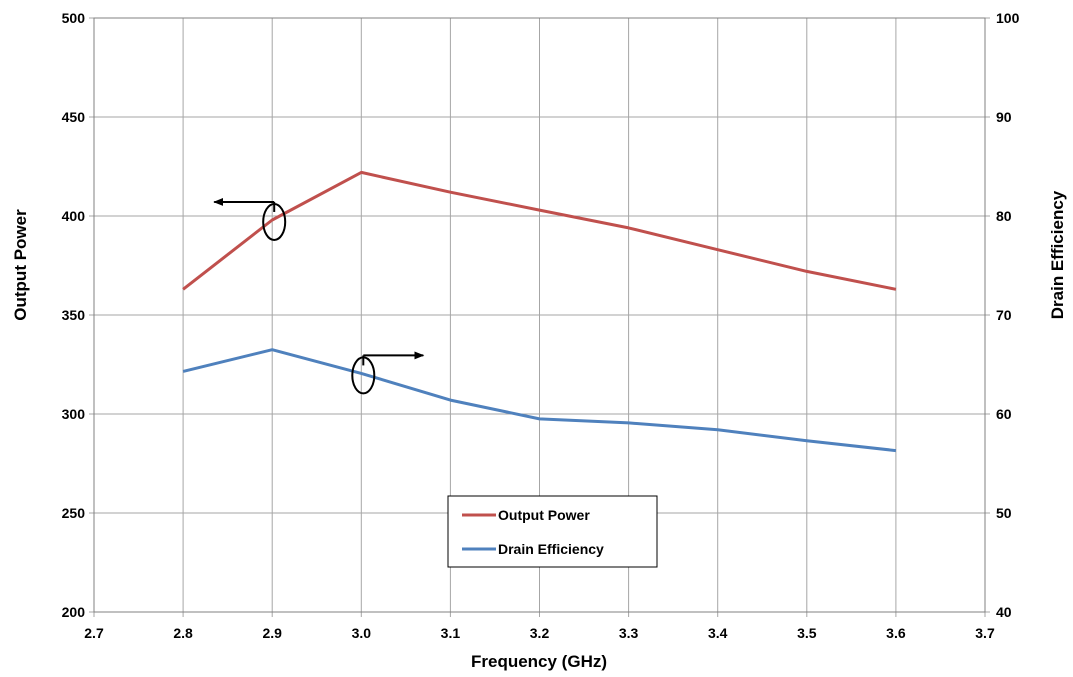 The image size is (1073, 677). Describe the element at coordinates (539, 230) in the screenshot. I see `series-line-output-power` at that location.